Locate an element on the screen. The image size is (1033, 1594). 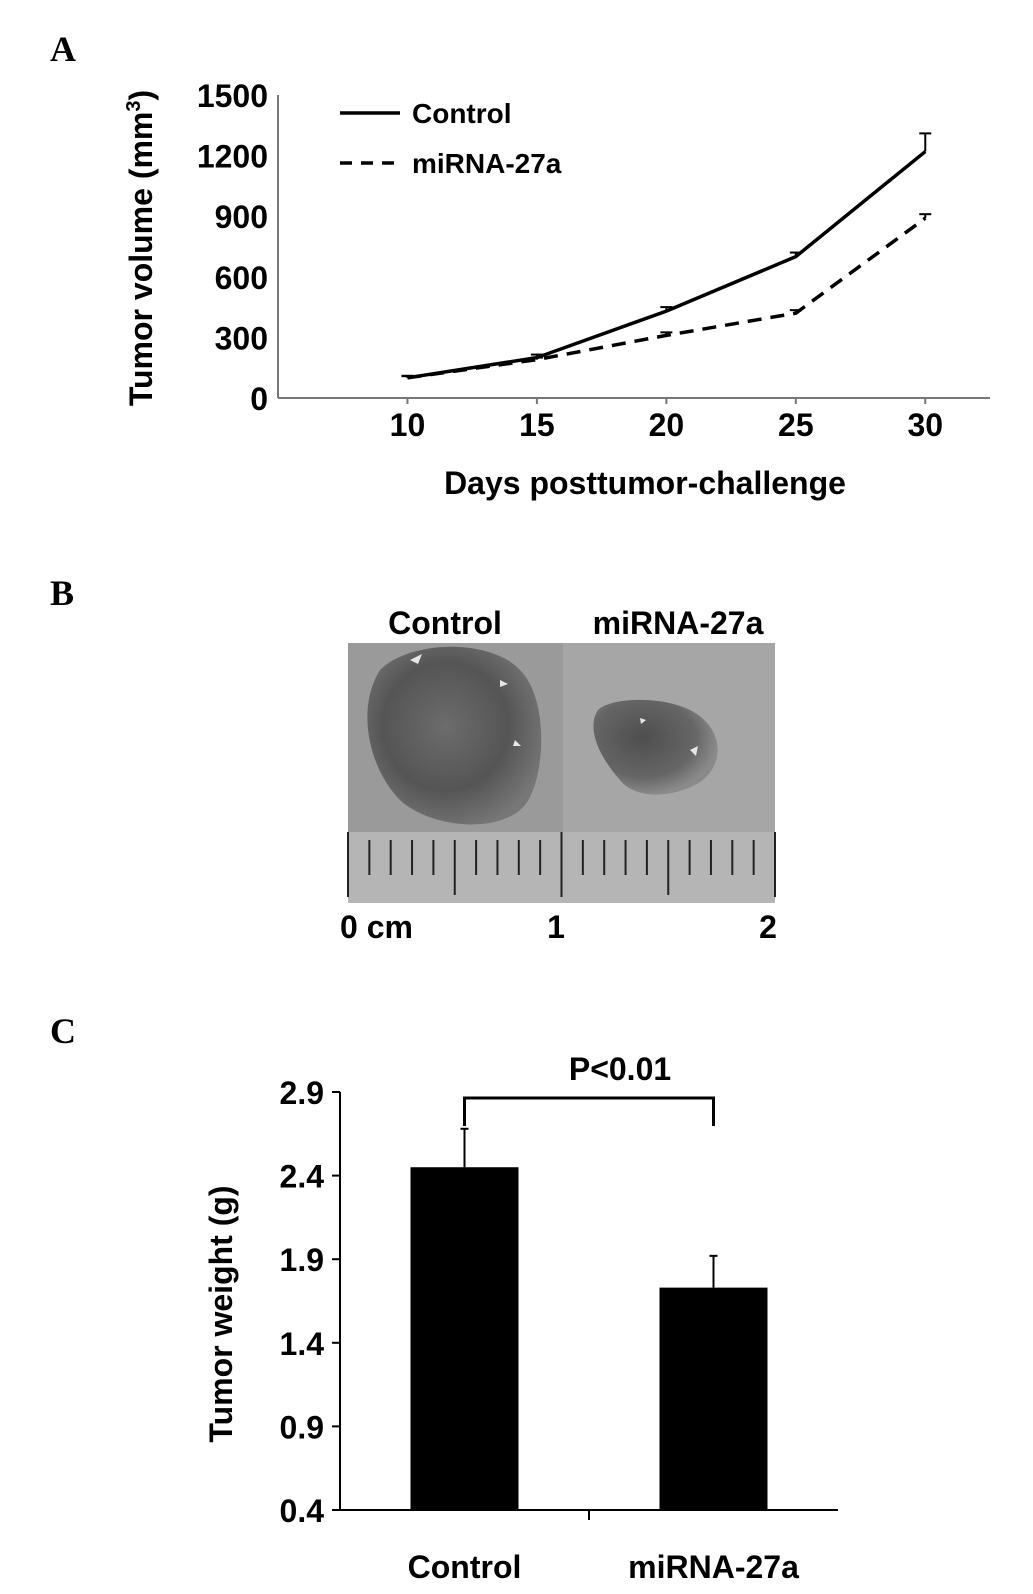
legend-label: Control is located at coordinates (462, 113).